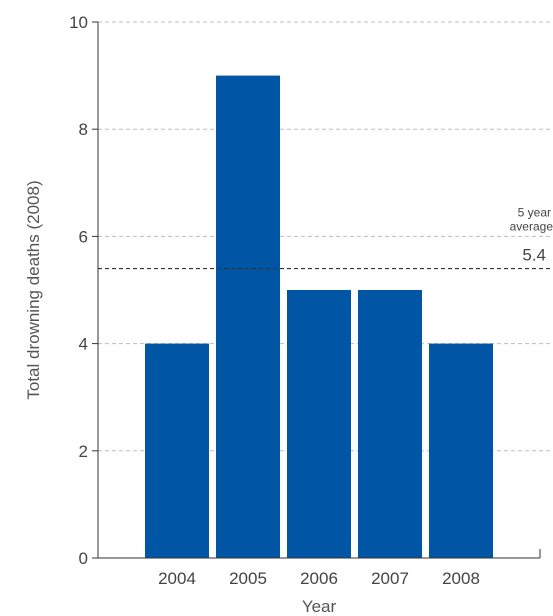 This screenshot has height=616, width=553. Describe the element at coordinates (390, 424) in the screenshot. I see `bar-2007` at that location.